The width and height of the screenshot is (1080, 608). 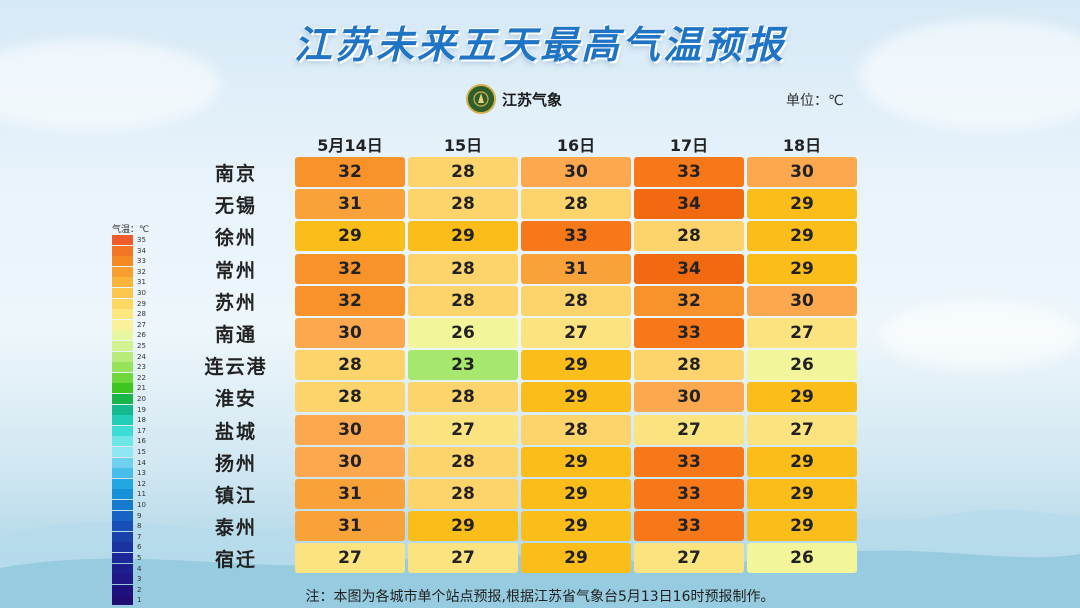 I want to click on legend-label: 12, so click(x=141, y=483).